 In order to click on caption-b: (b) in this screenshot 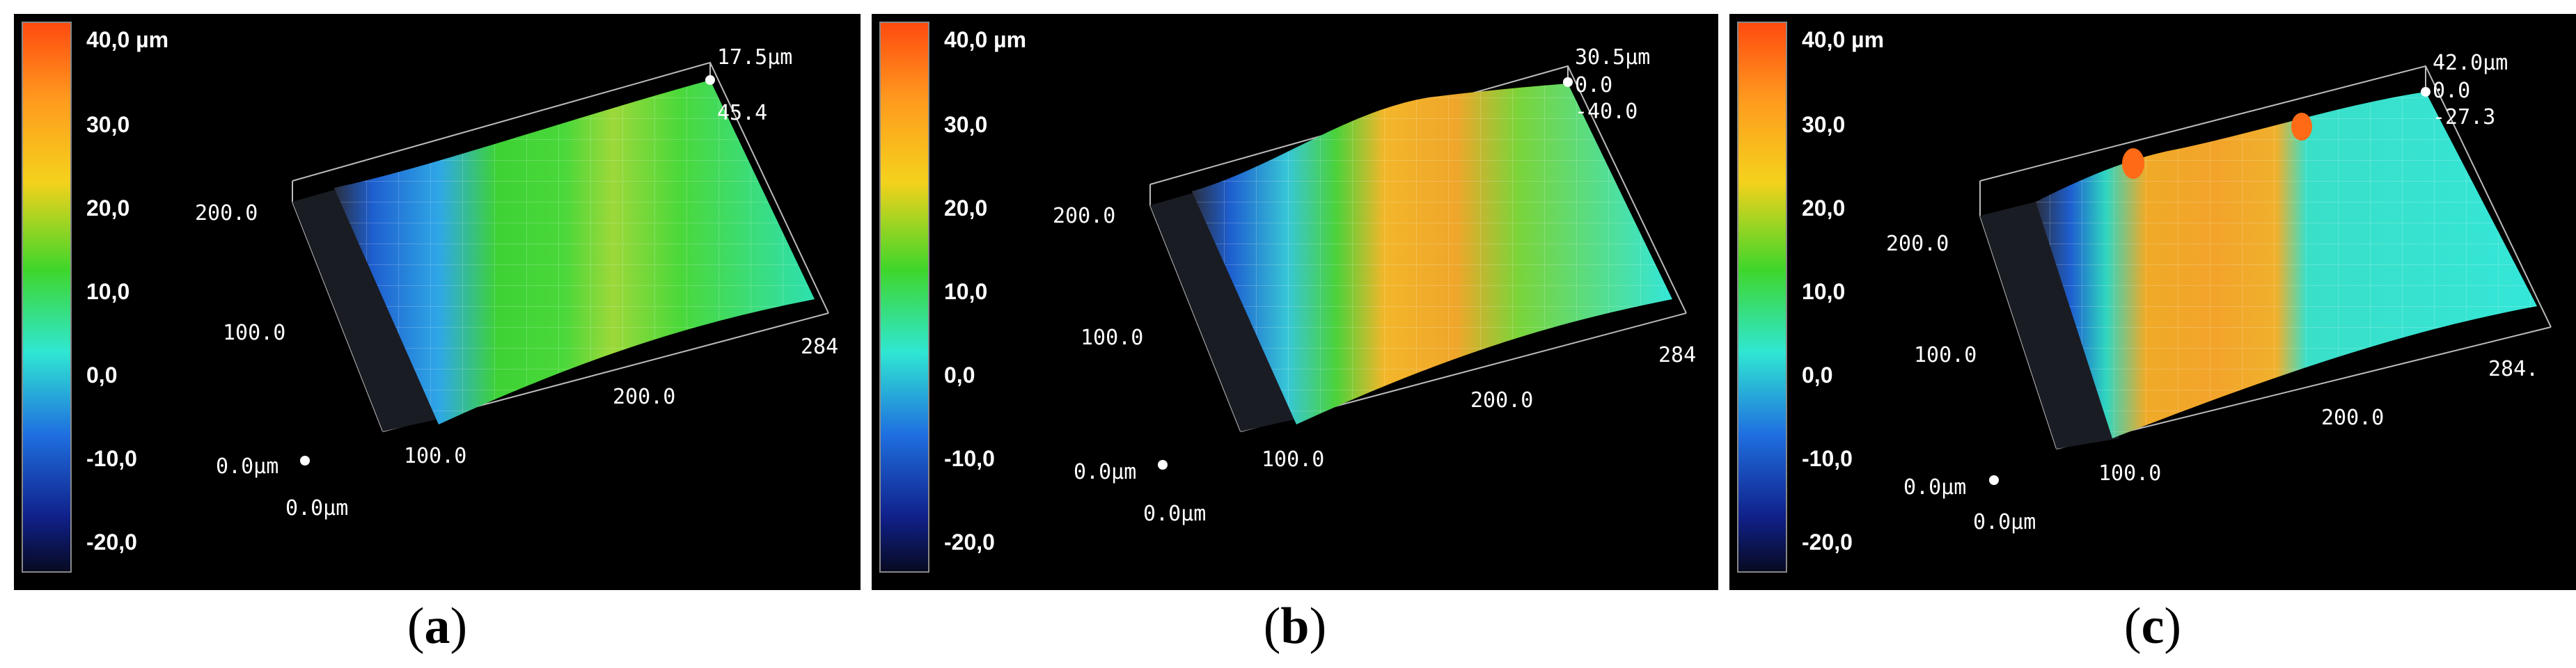, I will do `click(1295, 626)`.